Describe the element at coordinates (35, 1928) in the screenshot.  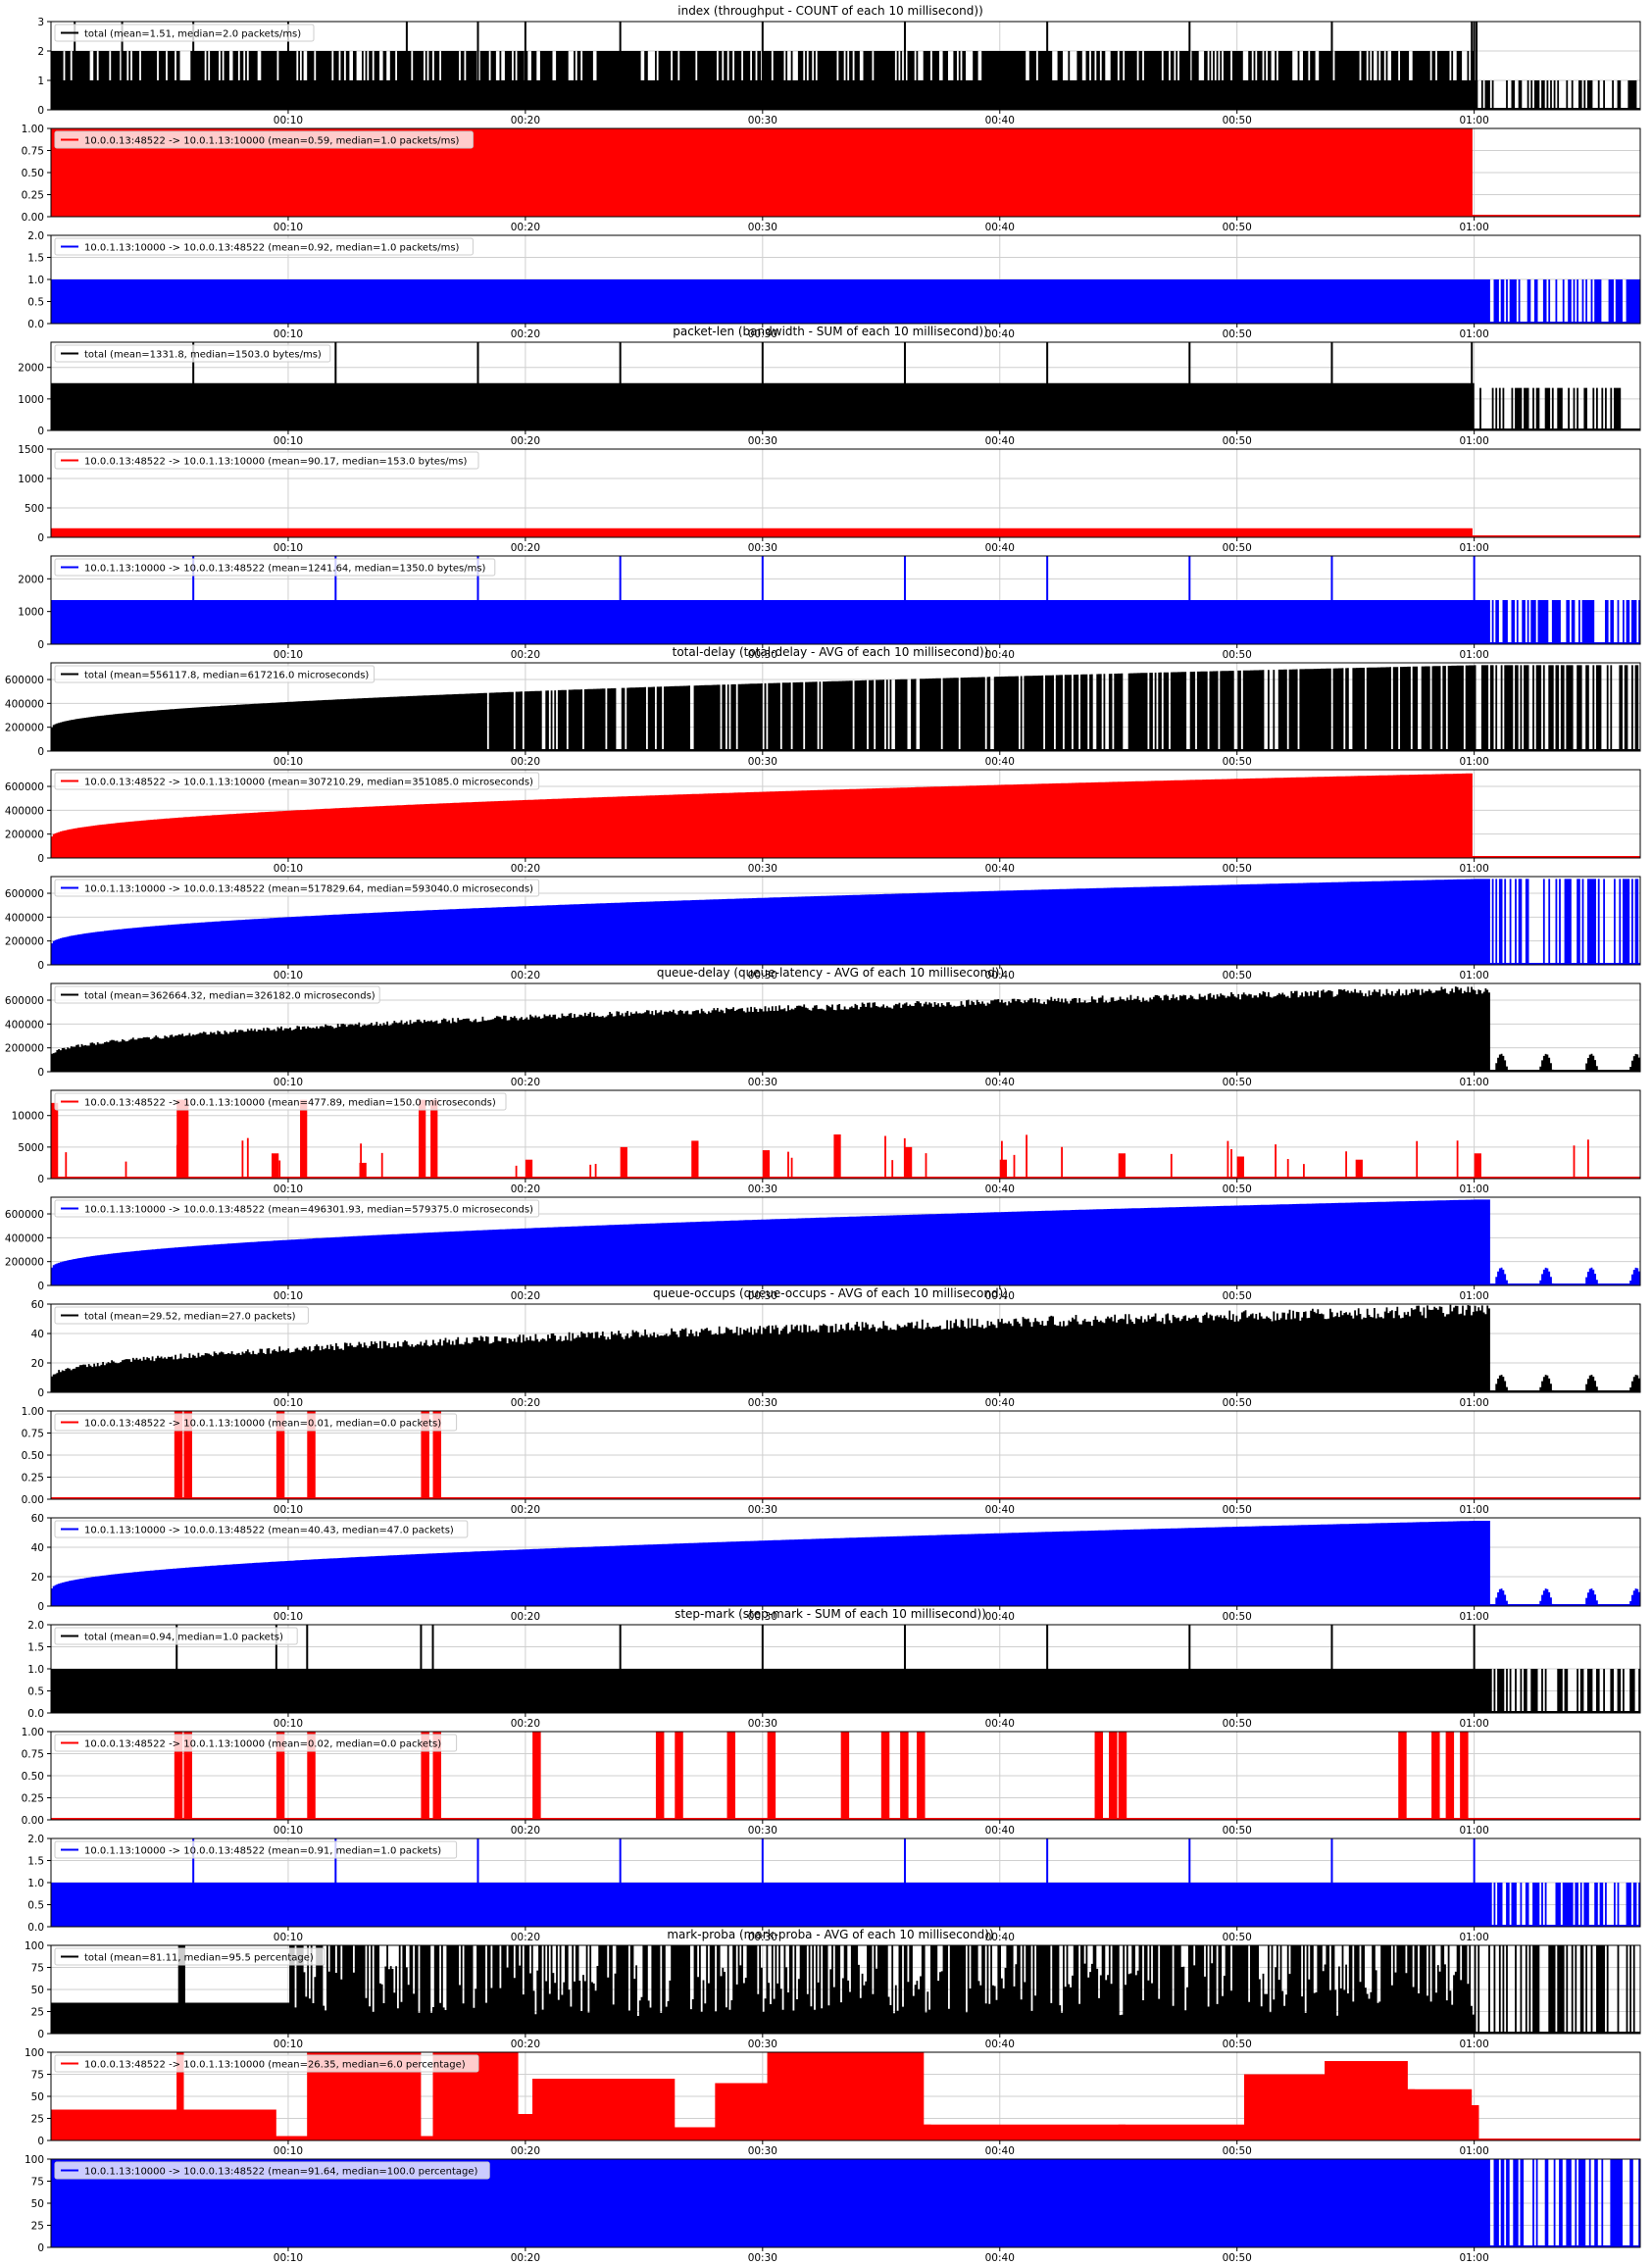
I see `y-tick-label: 0.0` at that location.